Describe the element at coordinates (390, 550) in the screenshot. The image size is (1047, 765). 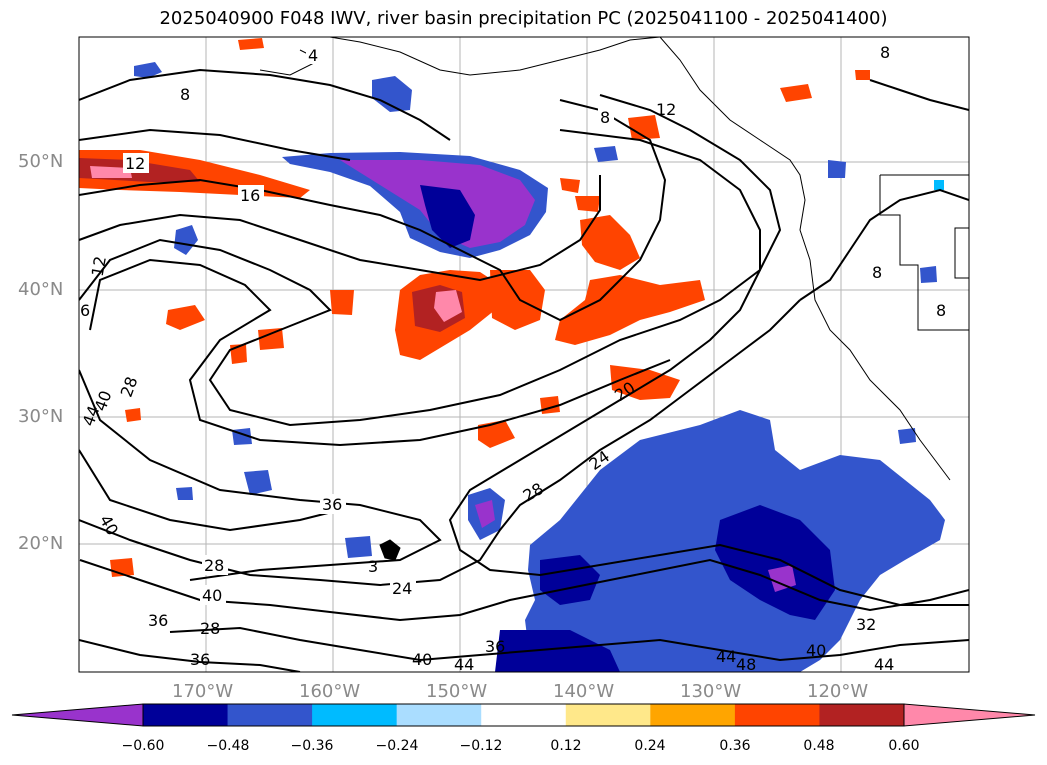
I see `hawaii-islands` at that location.